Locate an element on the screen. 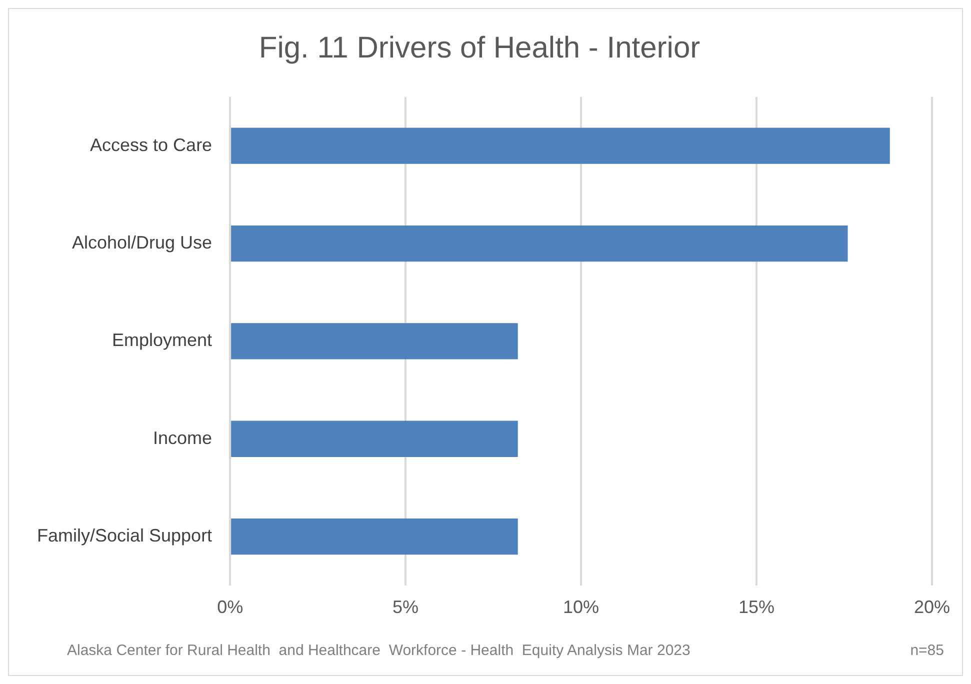 Image resolution: width=971 pixels, height=684 pixels. text: Alaska Center for Rural Health and Healthcare Workforce - Health Equity Analysis Mar 2023 is located at coordinates (378, 651).